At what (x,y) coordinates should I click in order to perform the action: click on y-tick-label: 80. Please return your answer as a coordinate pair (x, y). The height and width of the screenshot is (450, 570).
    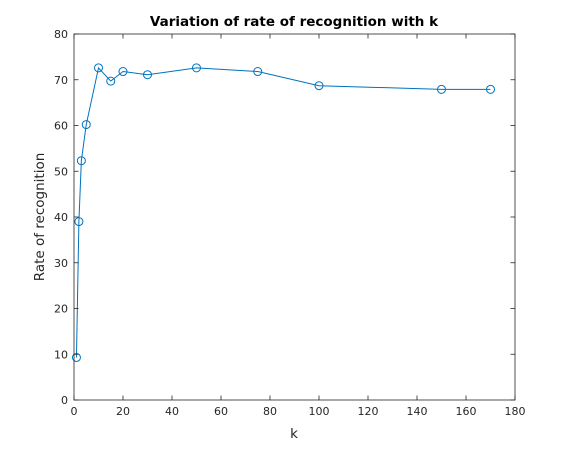
    Looking at the image, I should click on (61, 34).